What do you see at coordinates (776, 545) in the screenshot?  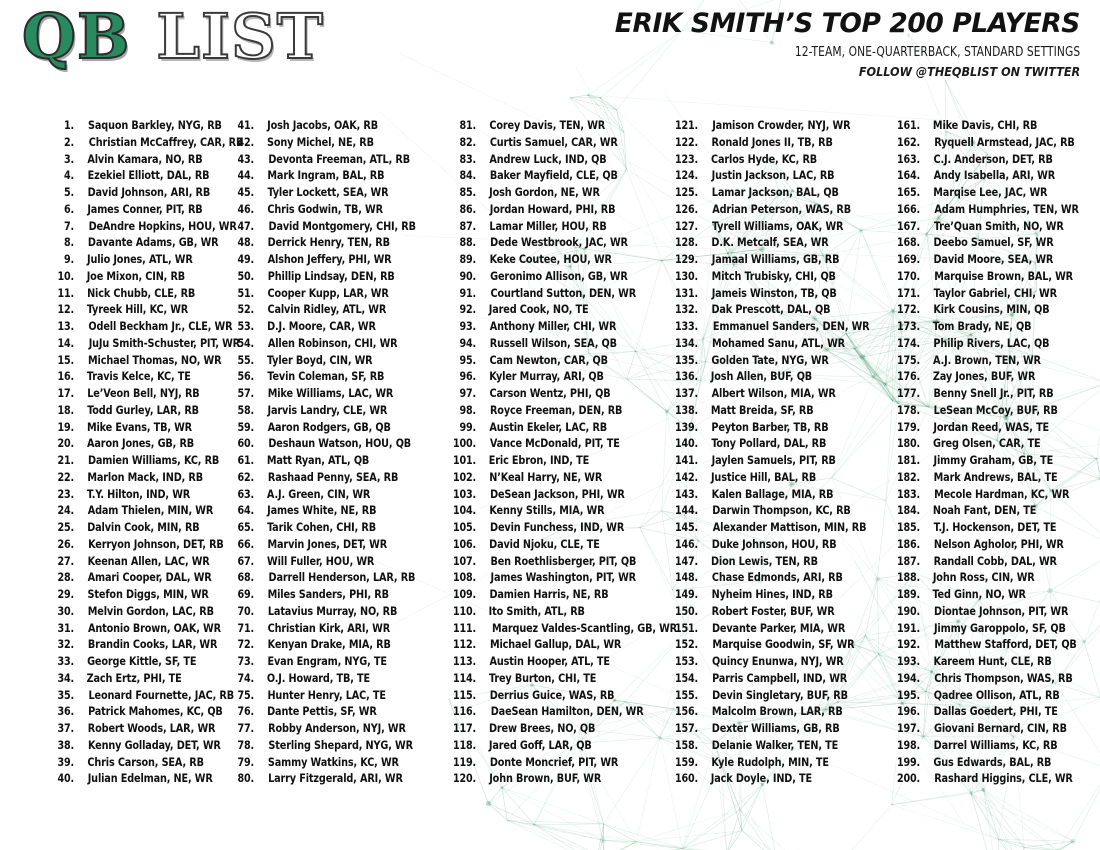 I see `ranking-row: 146. Duke Johnson, HOU, RB` at bounding box center [776, 545].